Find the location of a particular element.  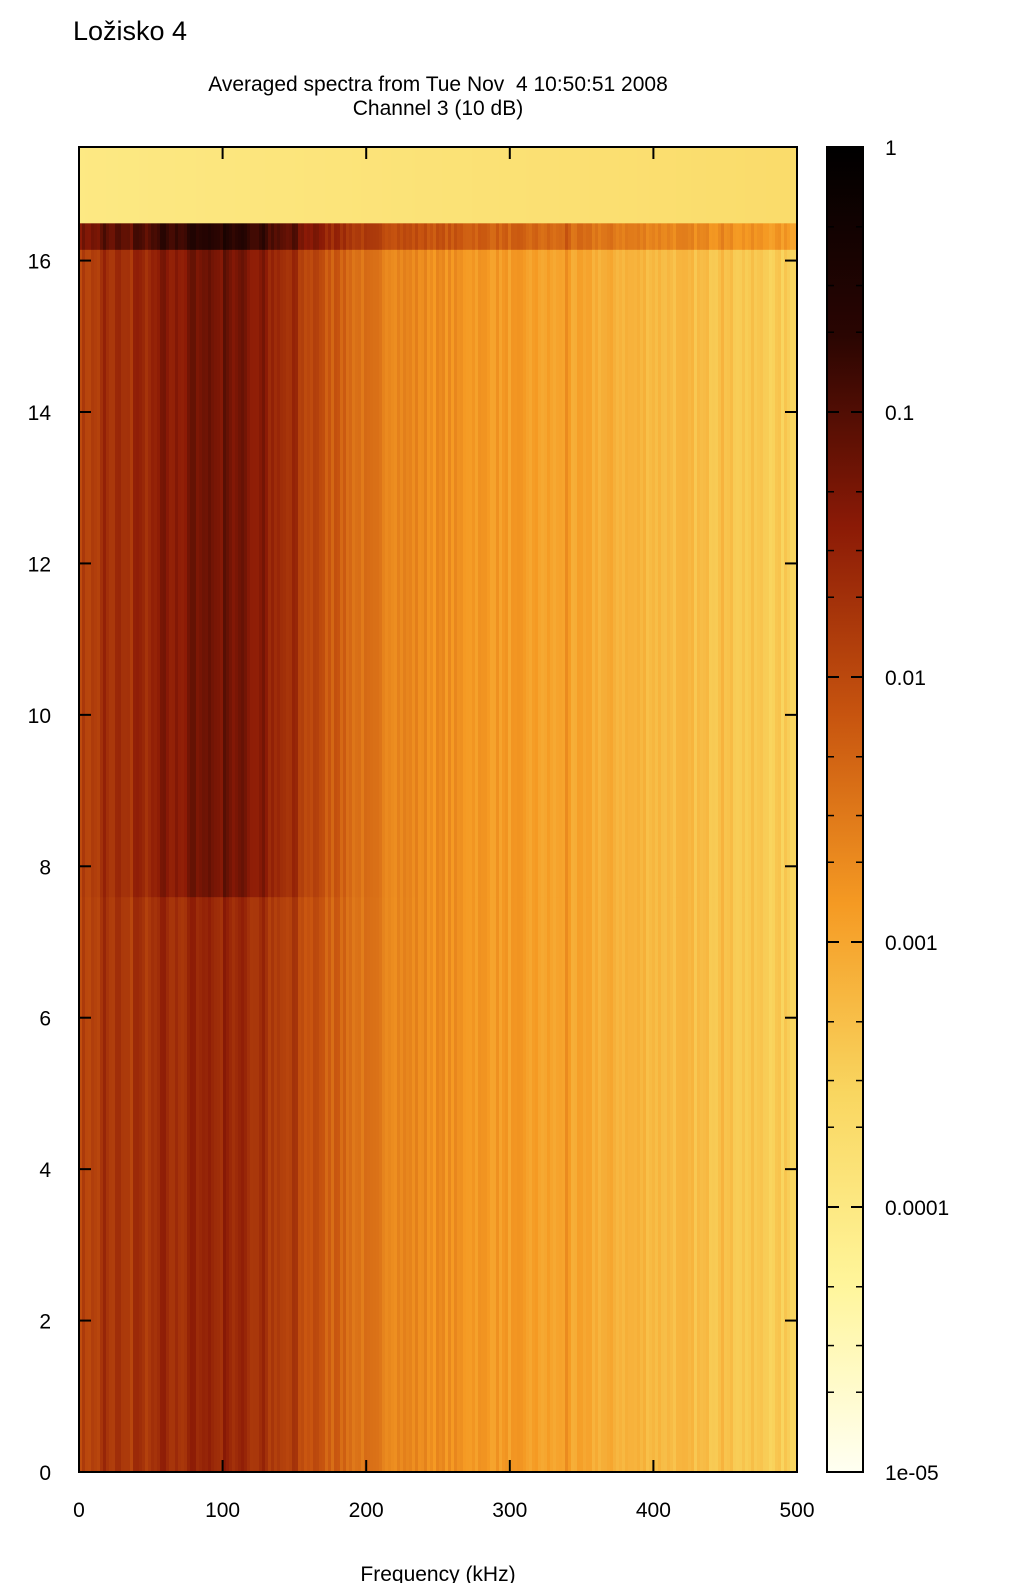

colorbar-tick-label: 1 is located at coordinates (891, 148).